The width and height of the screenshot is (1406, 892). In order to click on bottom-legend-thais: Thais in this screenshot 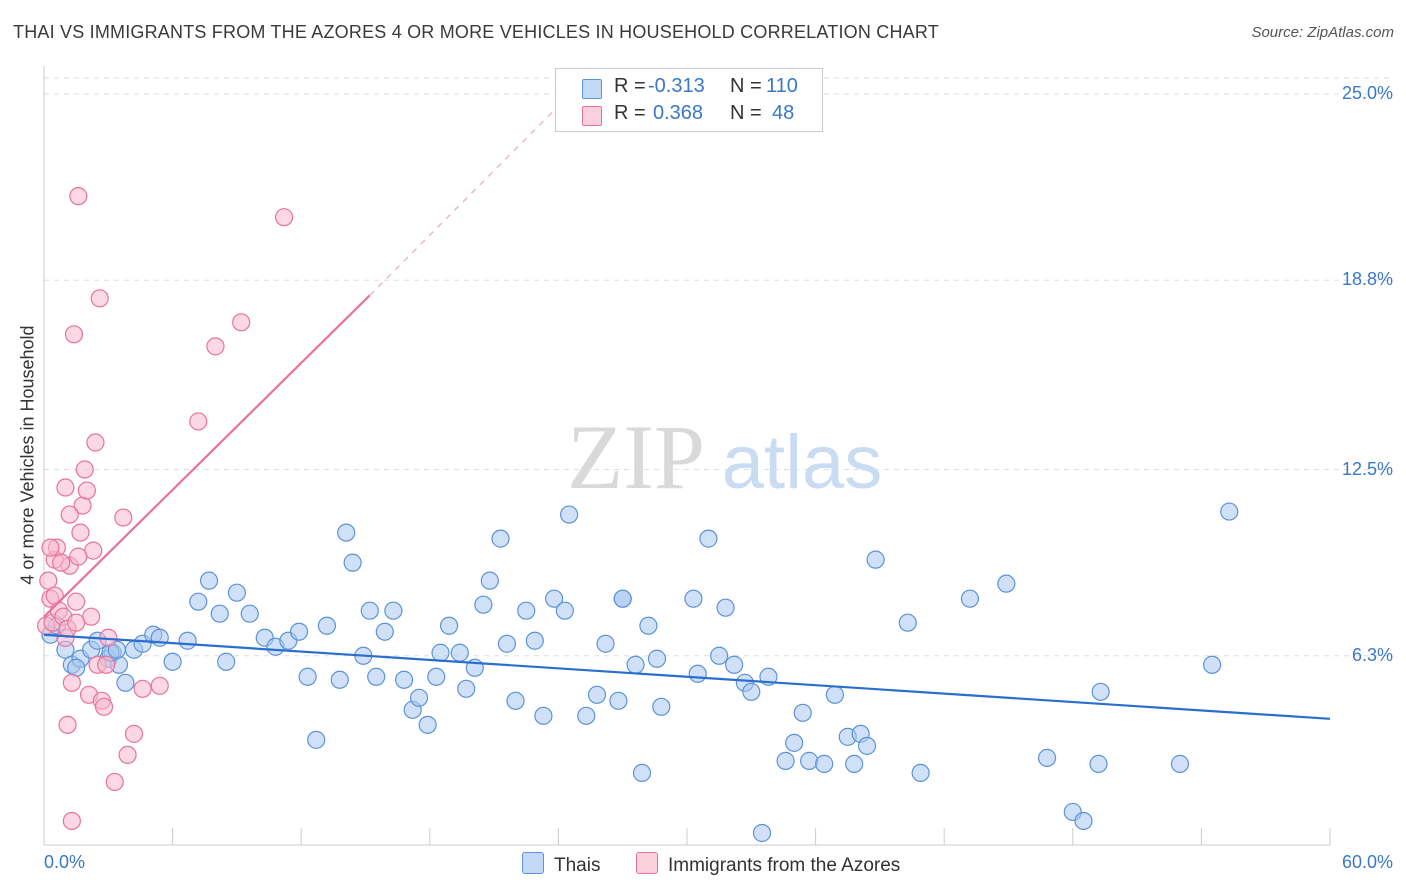, I will do `click(561, 864)`.